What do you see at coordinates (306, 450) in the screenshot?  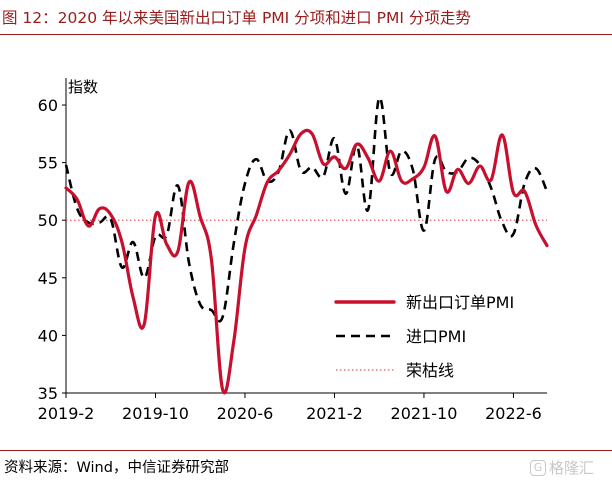 I see `source-divider` at bounding box center [306, 450].